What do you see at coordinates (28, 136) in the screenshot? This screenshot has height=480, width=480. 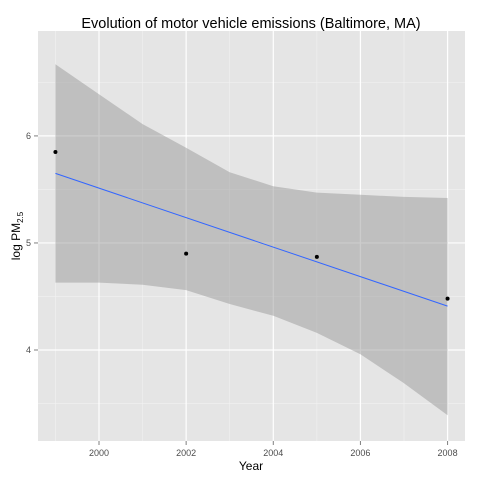 I see `y-tick-label: 6` at bounding box center [28, 136].